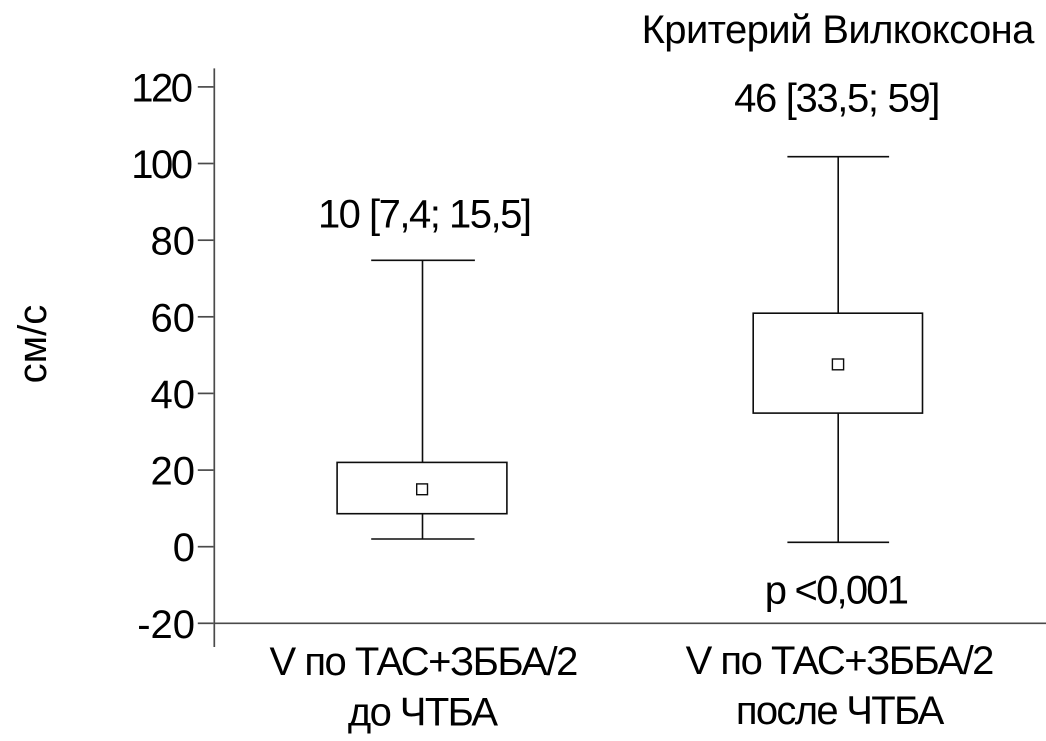 This screenshot has width=1046, height=741. Describe the element at coordinates (836, 591) in the screenshot. I see `svg-text: p <0,001` at that location.